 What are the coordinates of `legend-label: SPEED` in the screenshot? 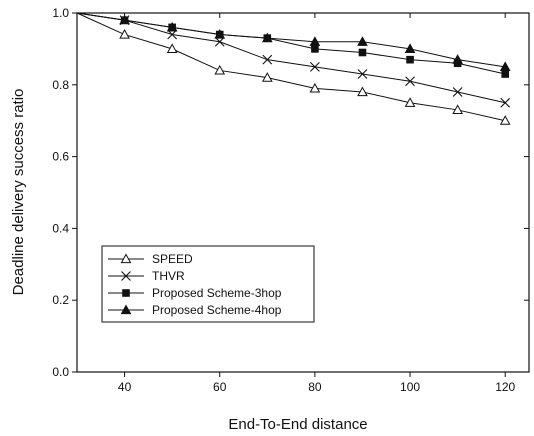 It's located at (172, 259).